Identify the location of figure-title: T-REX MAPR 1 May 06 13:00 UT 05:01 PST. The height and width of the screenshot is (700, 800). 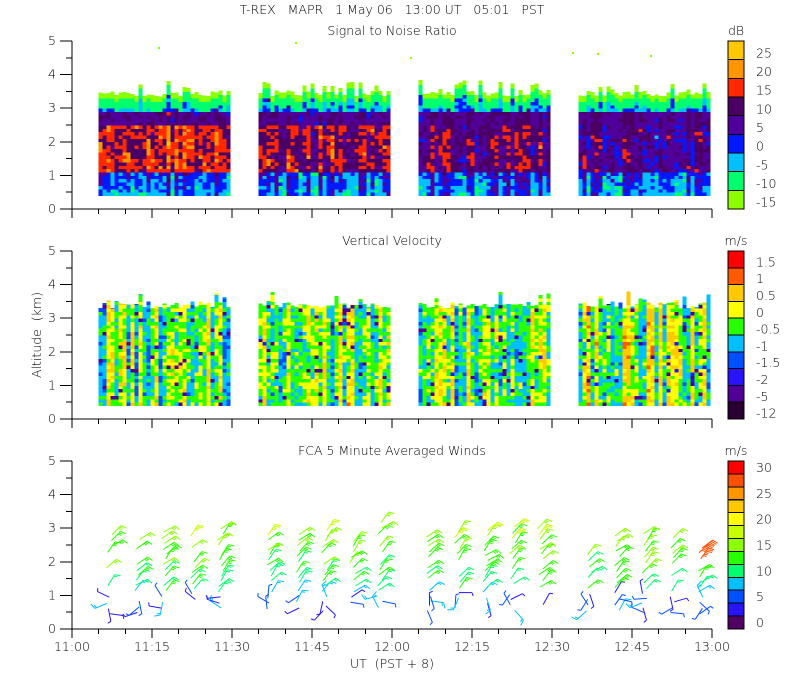
(392, 9).